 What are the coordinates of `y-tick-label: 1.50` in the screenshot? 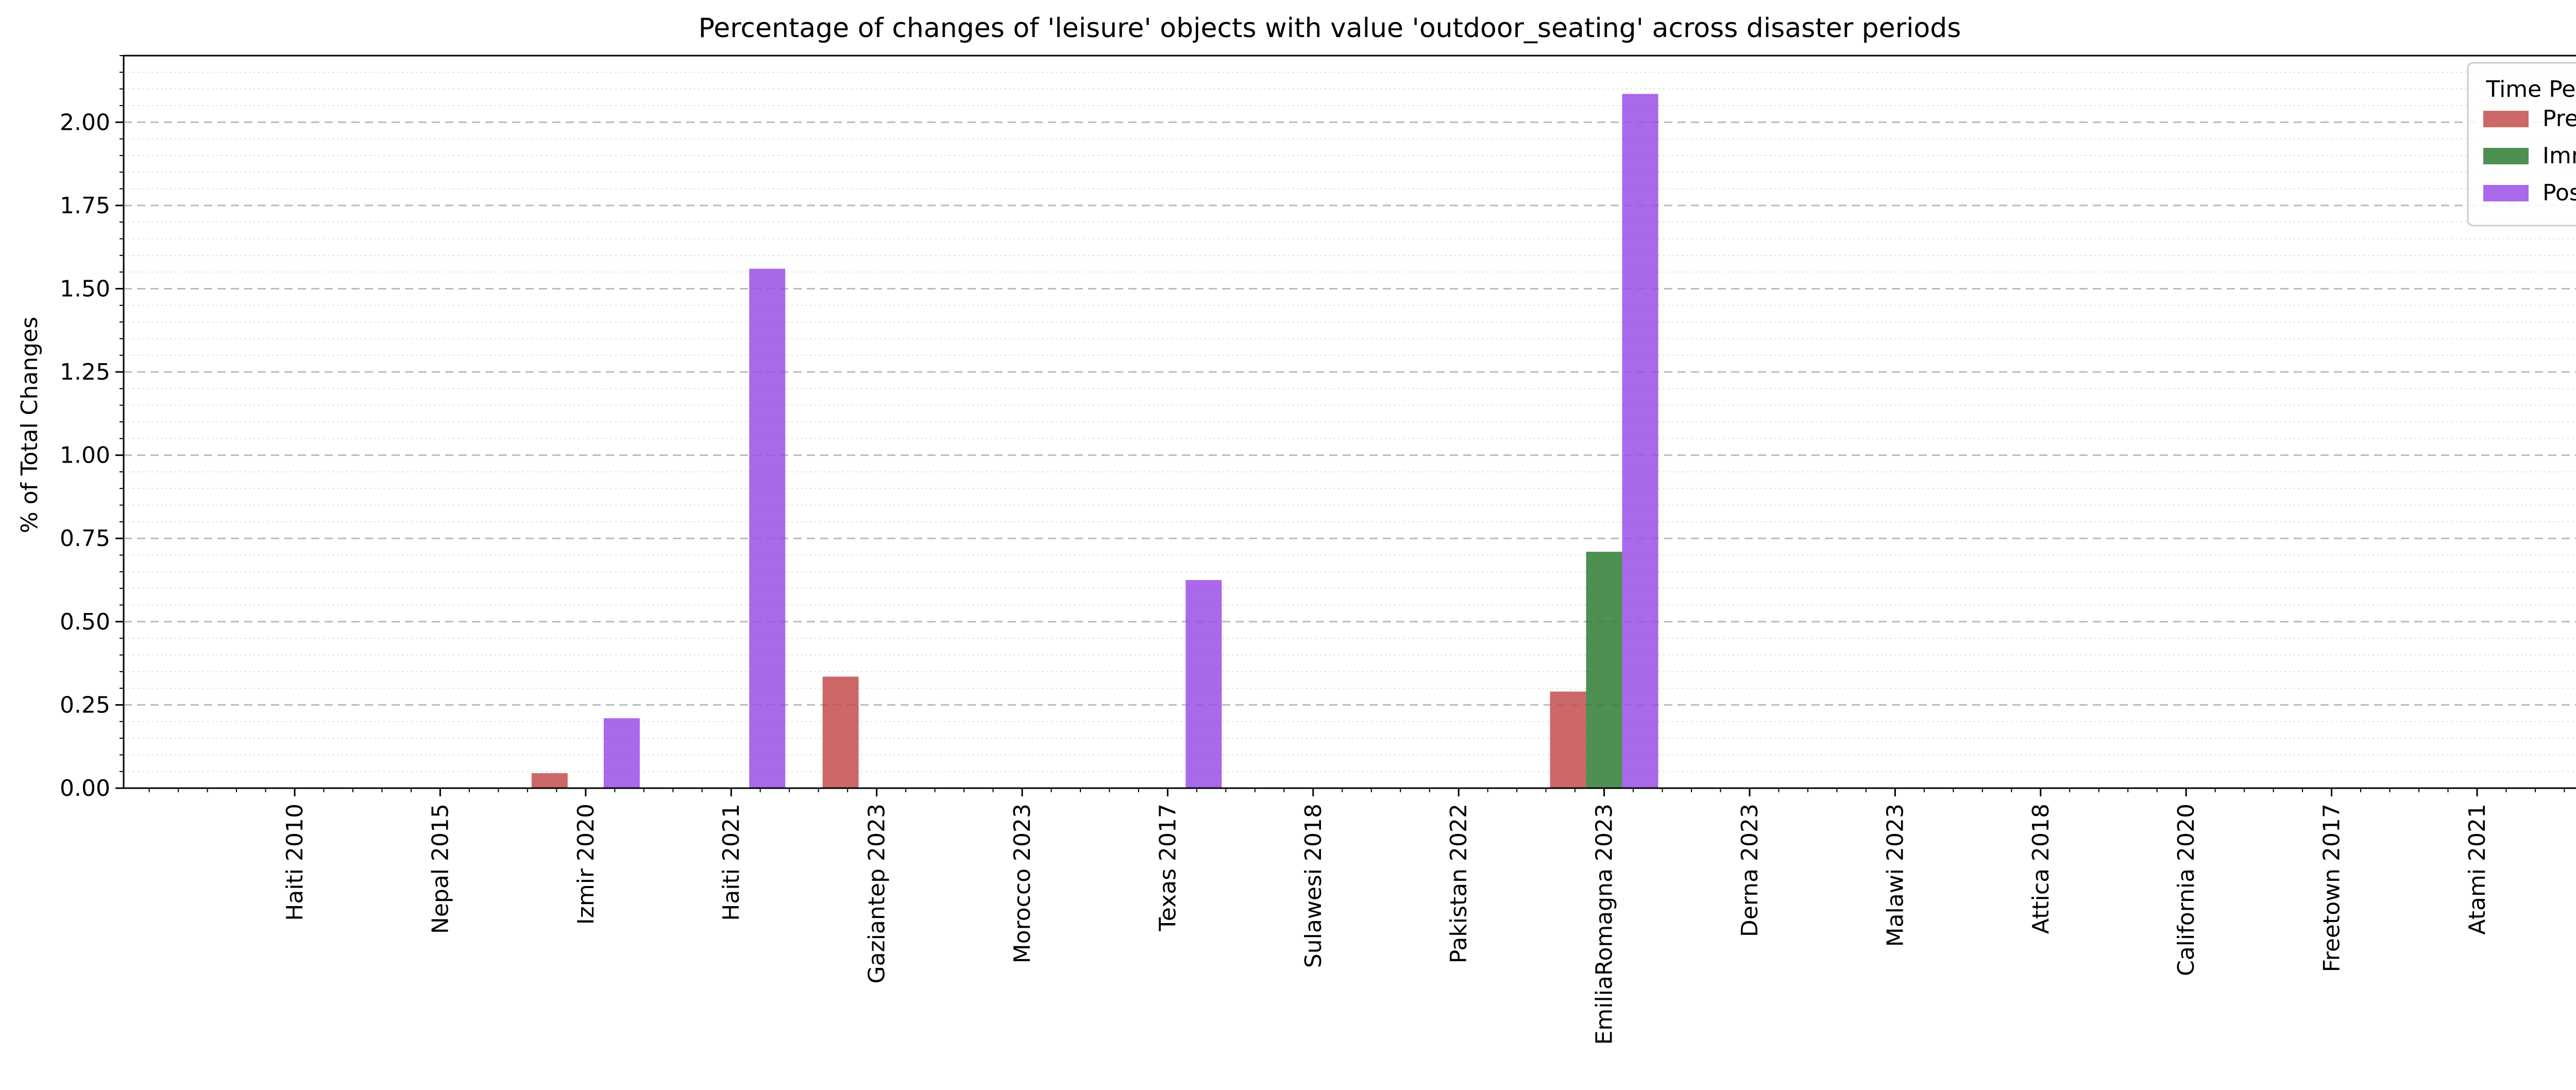 It's located at (85, 289).